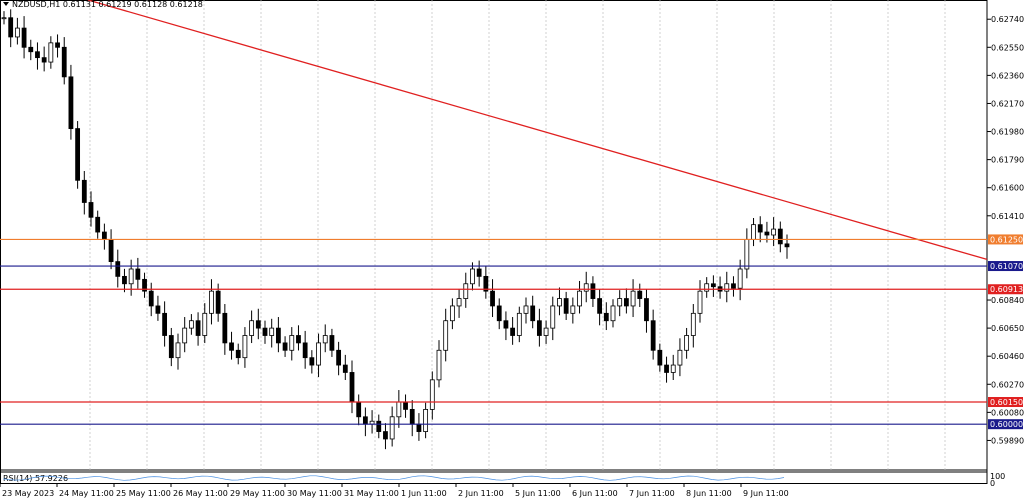 This screenshot has width=1024, height=499. Describe the element at coordinates (766, 493) in the screenshot. I see `time-tick-label: 9 Jun 11:00` at that location.